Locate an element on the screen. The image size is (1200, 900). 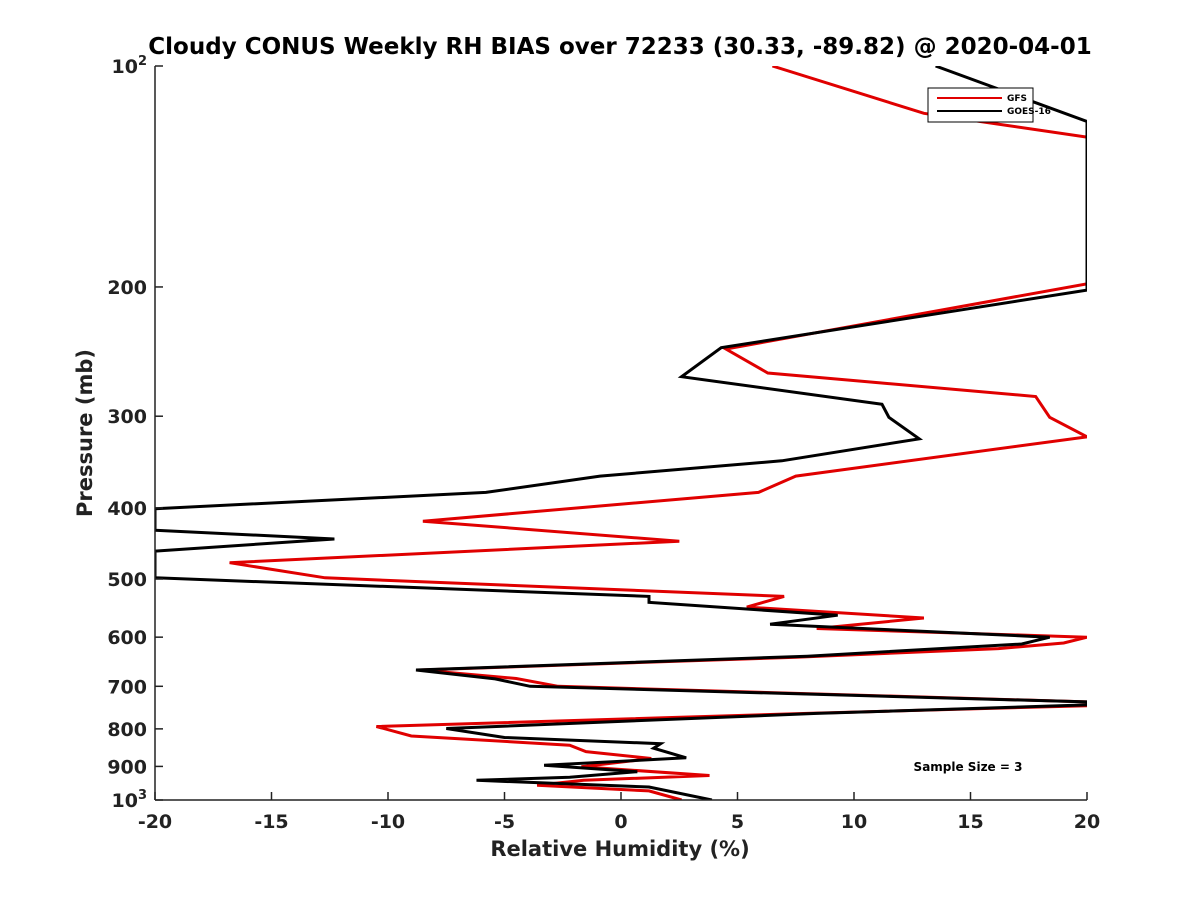
y-tick-label: 700 is located at coordinates (127, 687).